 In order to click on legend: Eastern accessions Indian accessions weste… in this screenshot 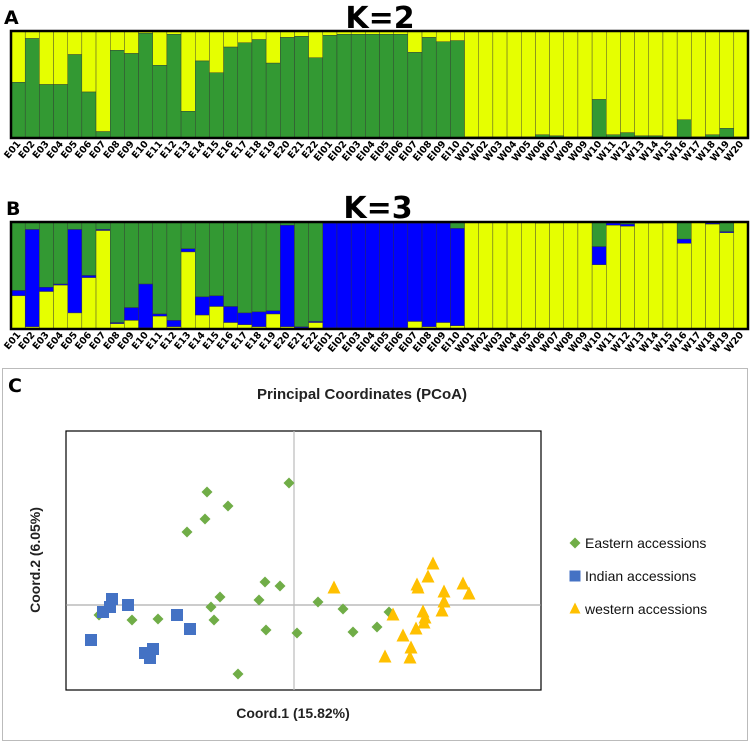, I will do `click(638, 576)`.